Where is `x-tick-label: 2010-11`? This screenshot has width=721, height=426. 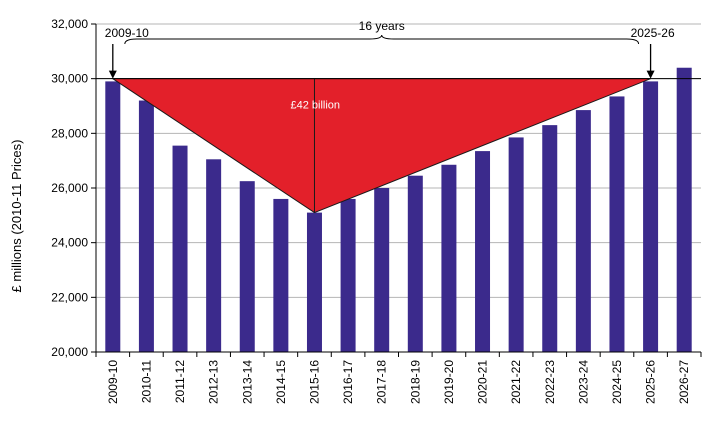 x-tick-label: 2010-11 is located at coordinates (146, 381).